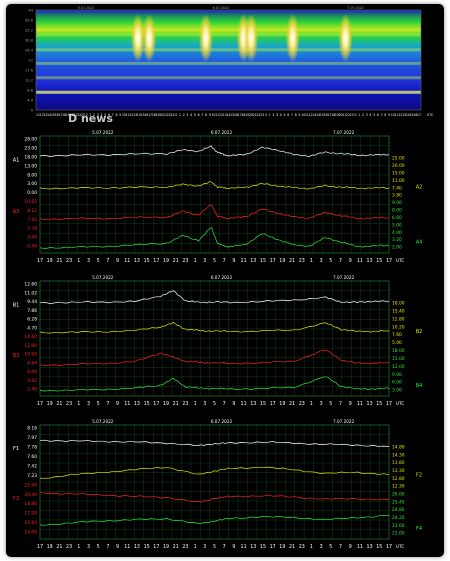 The image size is (450, 561). Describe the element at coordinates (398, 319) in the screenshot. I see `right-tick: 12.80` at that location.